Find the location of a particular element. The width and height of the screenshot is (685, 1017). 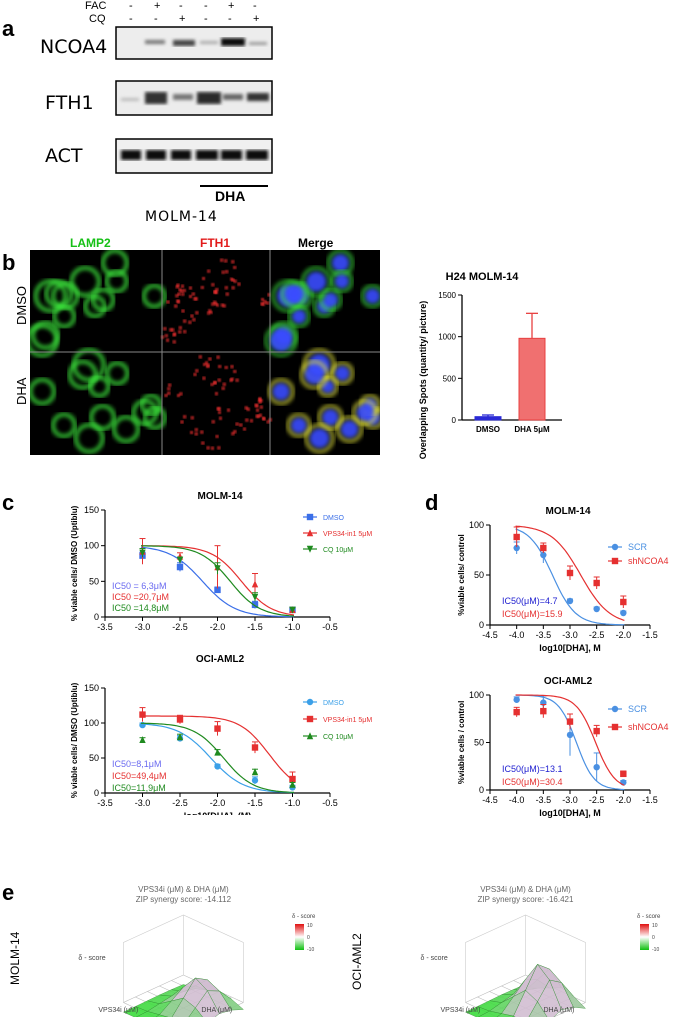

cell-line-label: MOLM-14 is located at coordinates (181, 217).